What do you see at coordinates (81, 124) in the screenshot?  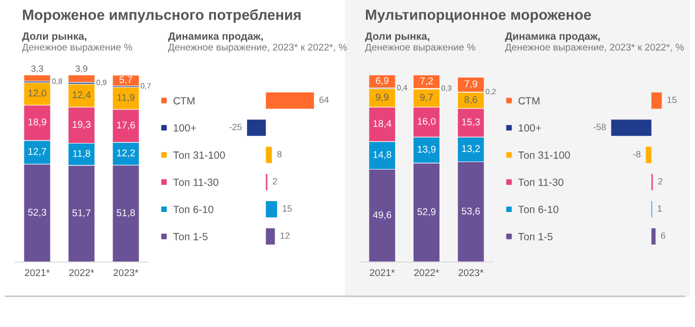 I see `data-label: 19,3` at bounding box center [81, 124].